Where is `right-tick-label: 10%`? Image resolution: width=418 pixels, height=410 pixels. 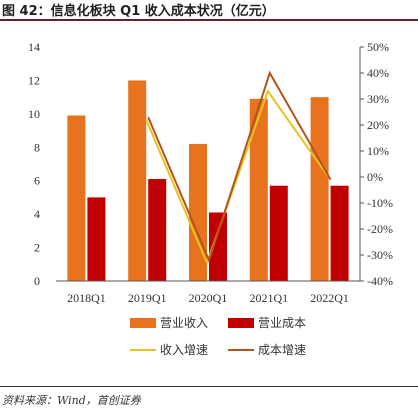
right-tick-label: 10% is located at coordinates (378, 151).